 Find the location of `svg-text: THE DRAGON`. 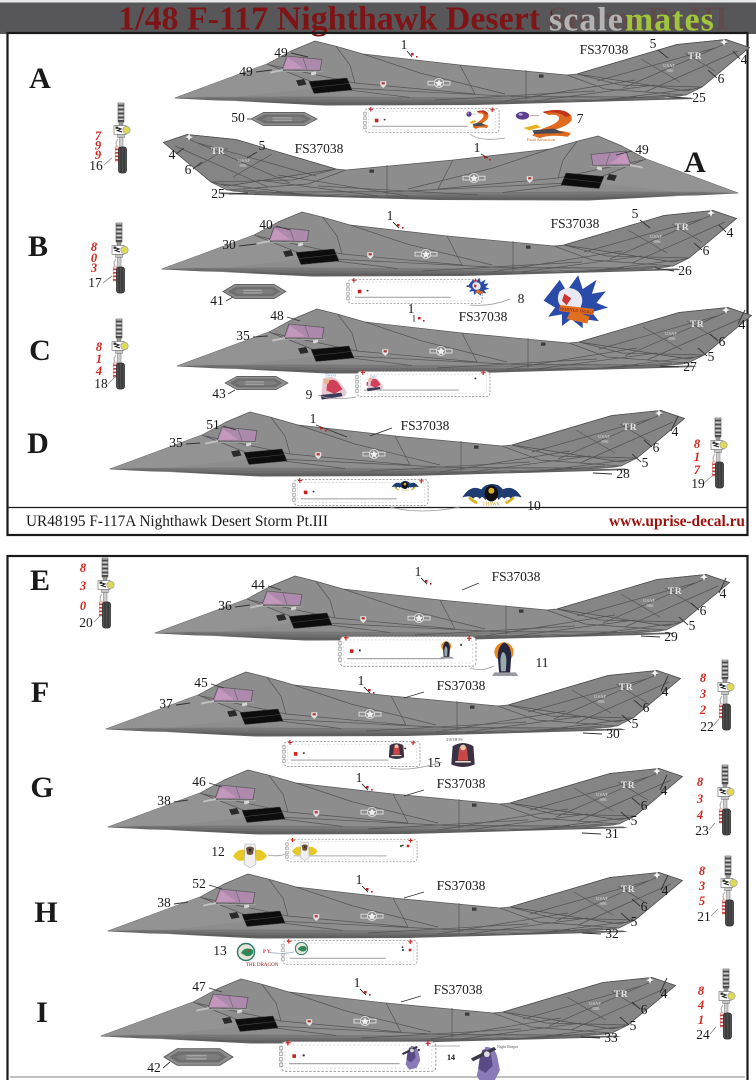

svg-text: THE DRAGON is located at coordinates (262, 965).